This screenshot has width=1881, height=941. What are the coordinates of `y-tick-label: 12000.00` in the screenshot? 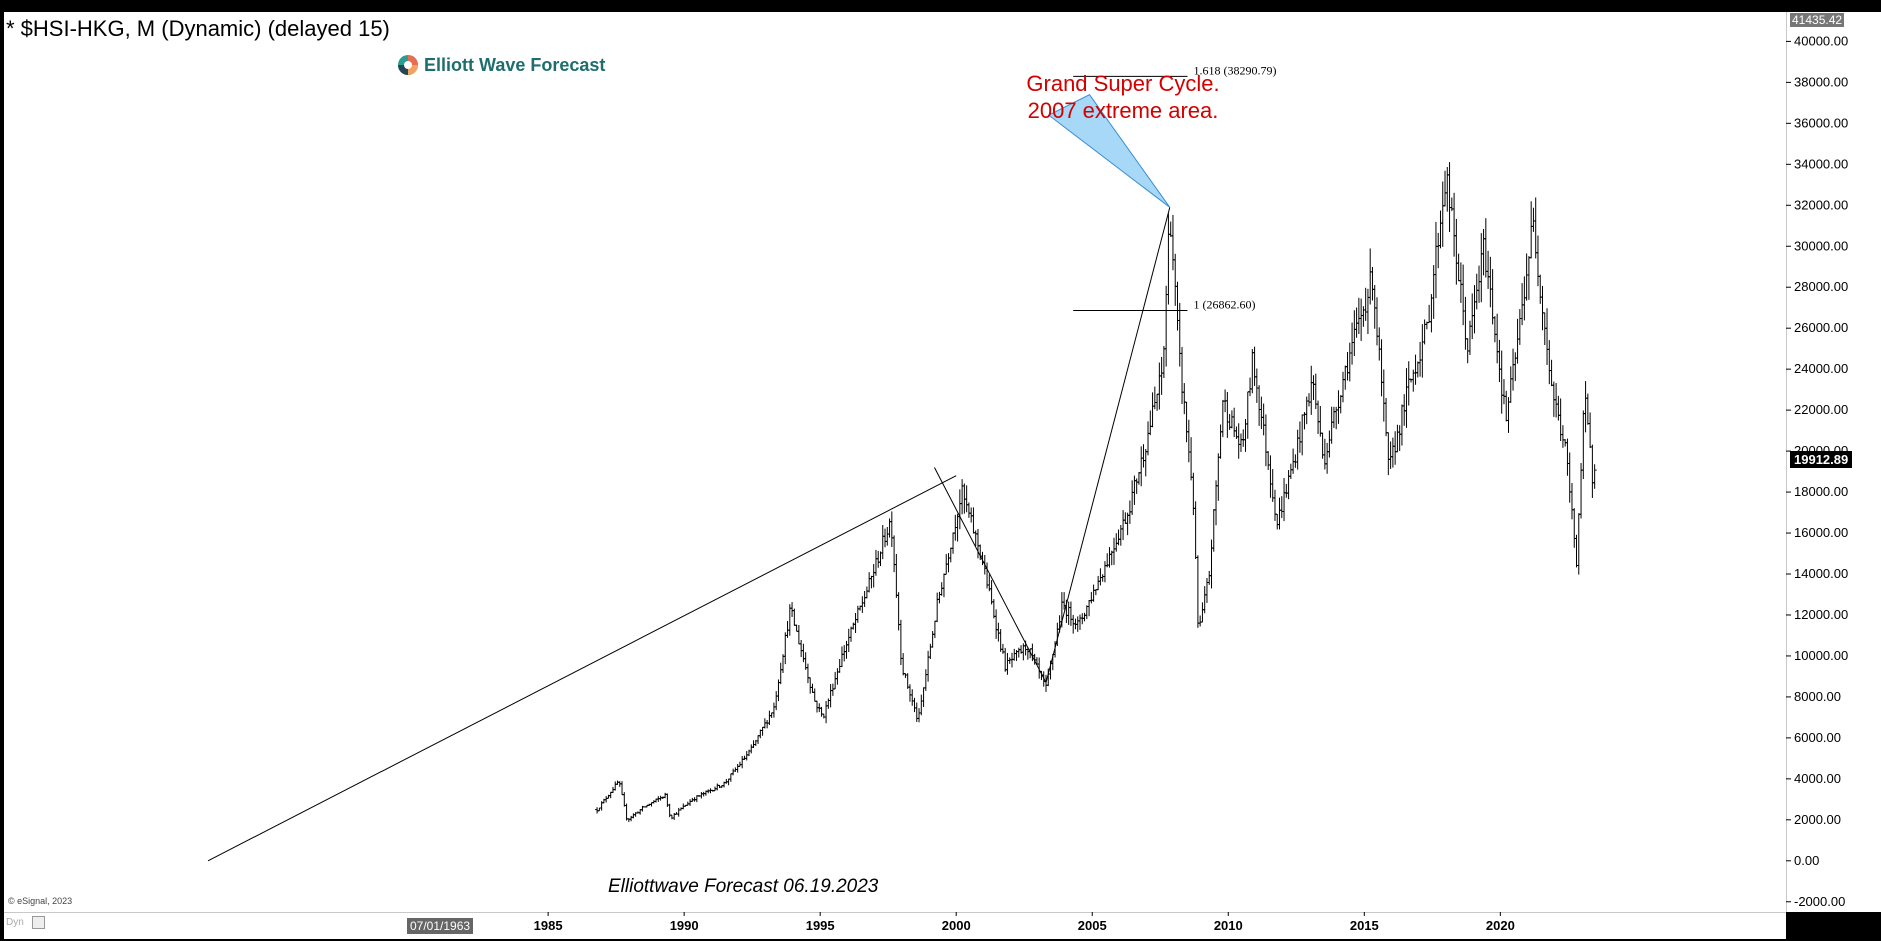 It's located at (1821, 614).